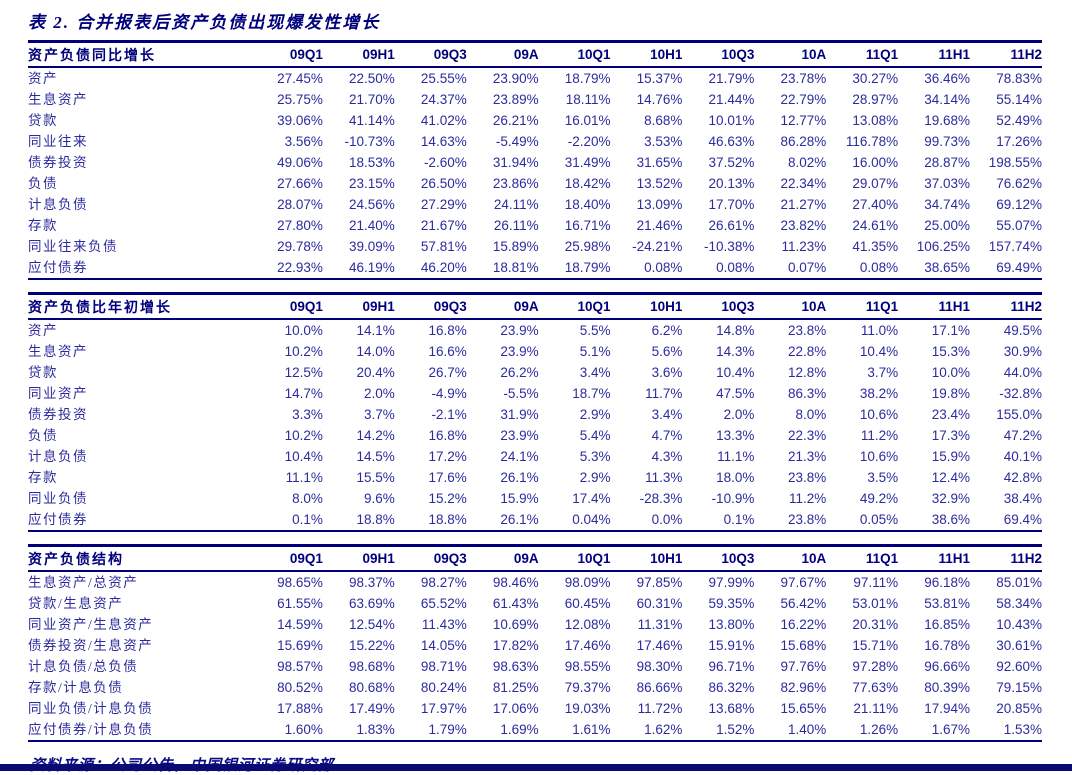 The image size is (1072, 775). I want to click on cell-value: 69.49%, so click(1006, 268).